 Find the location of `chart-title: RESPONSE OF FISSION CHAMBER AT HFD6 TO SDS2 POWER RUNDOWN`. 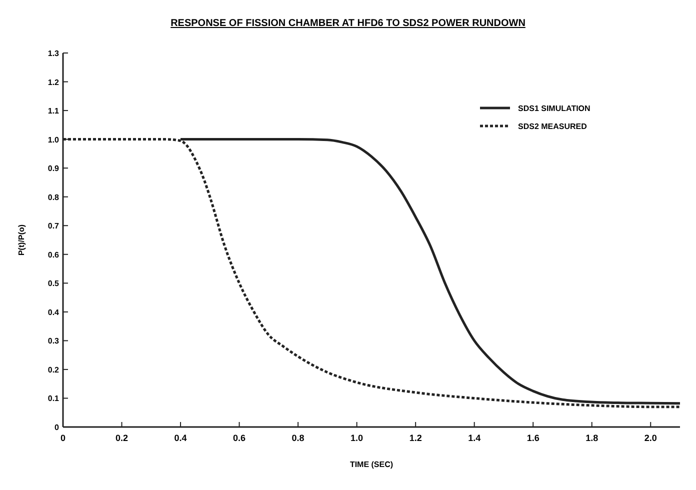

chart-title: RESPONSE OF FISSION CHAMBER AT HFD6 TO SDS2 POWER RUNDOWN is located at coordinates (348, 23).